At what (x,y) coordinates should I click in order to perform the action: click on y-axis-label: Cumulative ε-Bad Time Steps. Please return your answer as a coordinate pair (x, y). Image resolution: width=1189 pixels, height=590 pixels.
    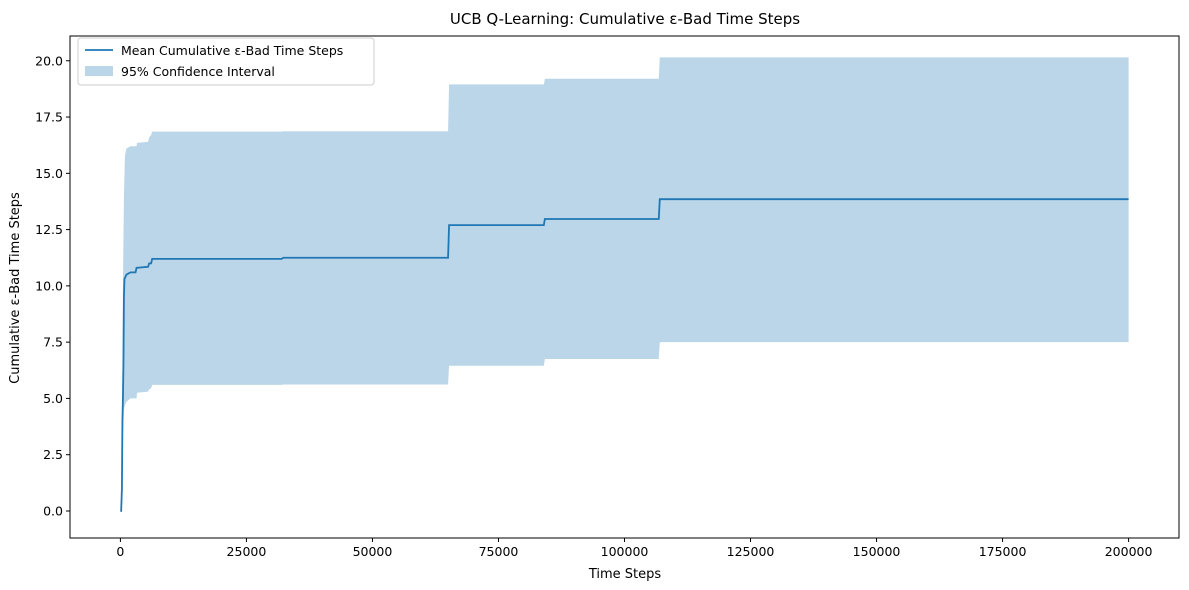
    Looking at the image, I should click on (15, 288).